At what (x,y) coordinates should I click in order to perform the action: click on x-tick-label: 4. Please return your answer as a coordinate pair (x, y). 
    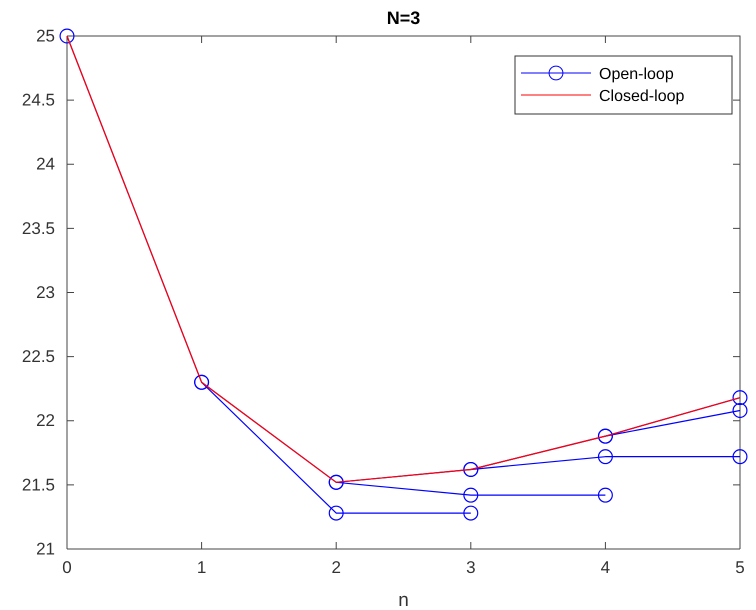
    Looking at the image, I should click on (605, 568).